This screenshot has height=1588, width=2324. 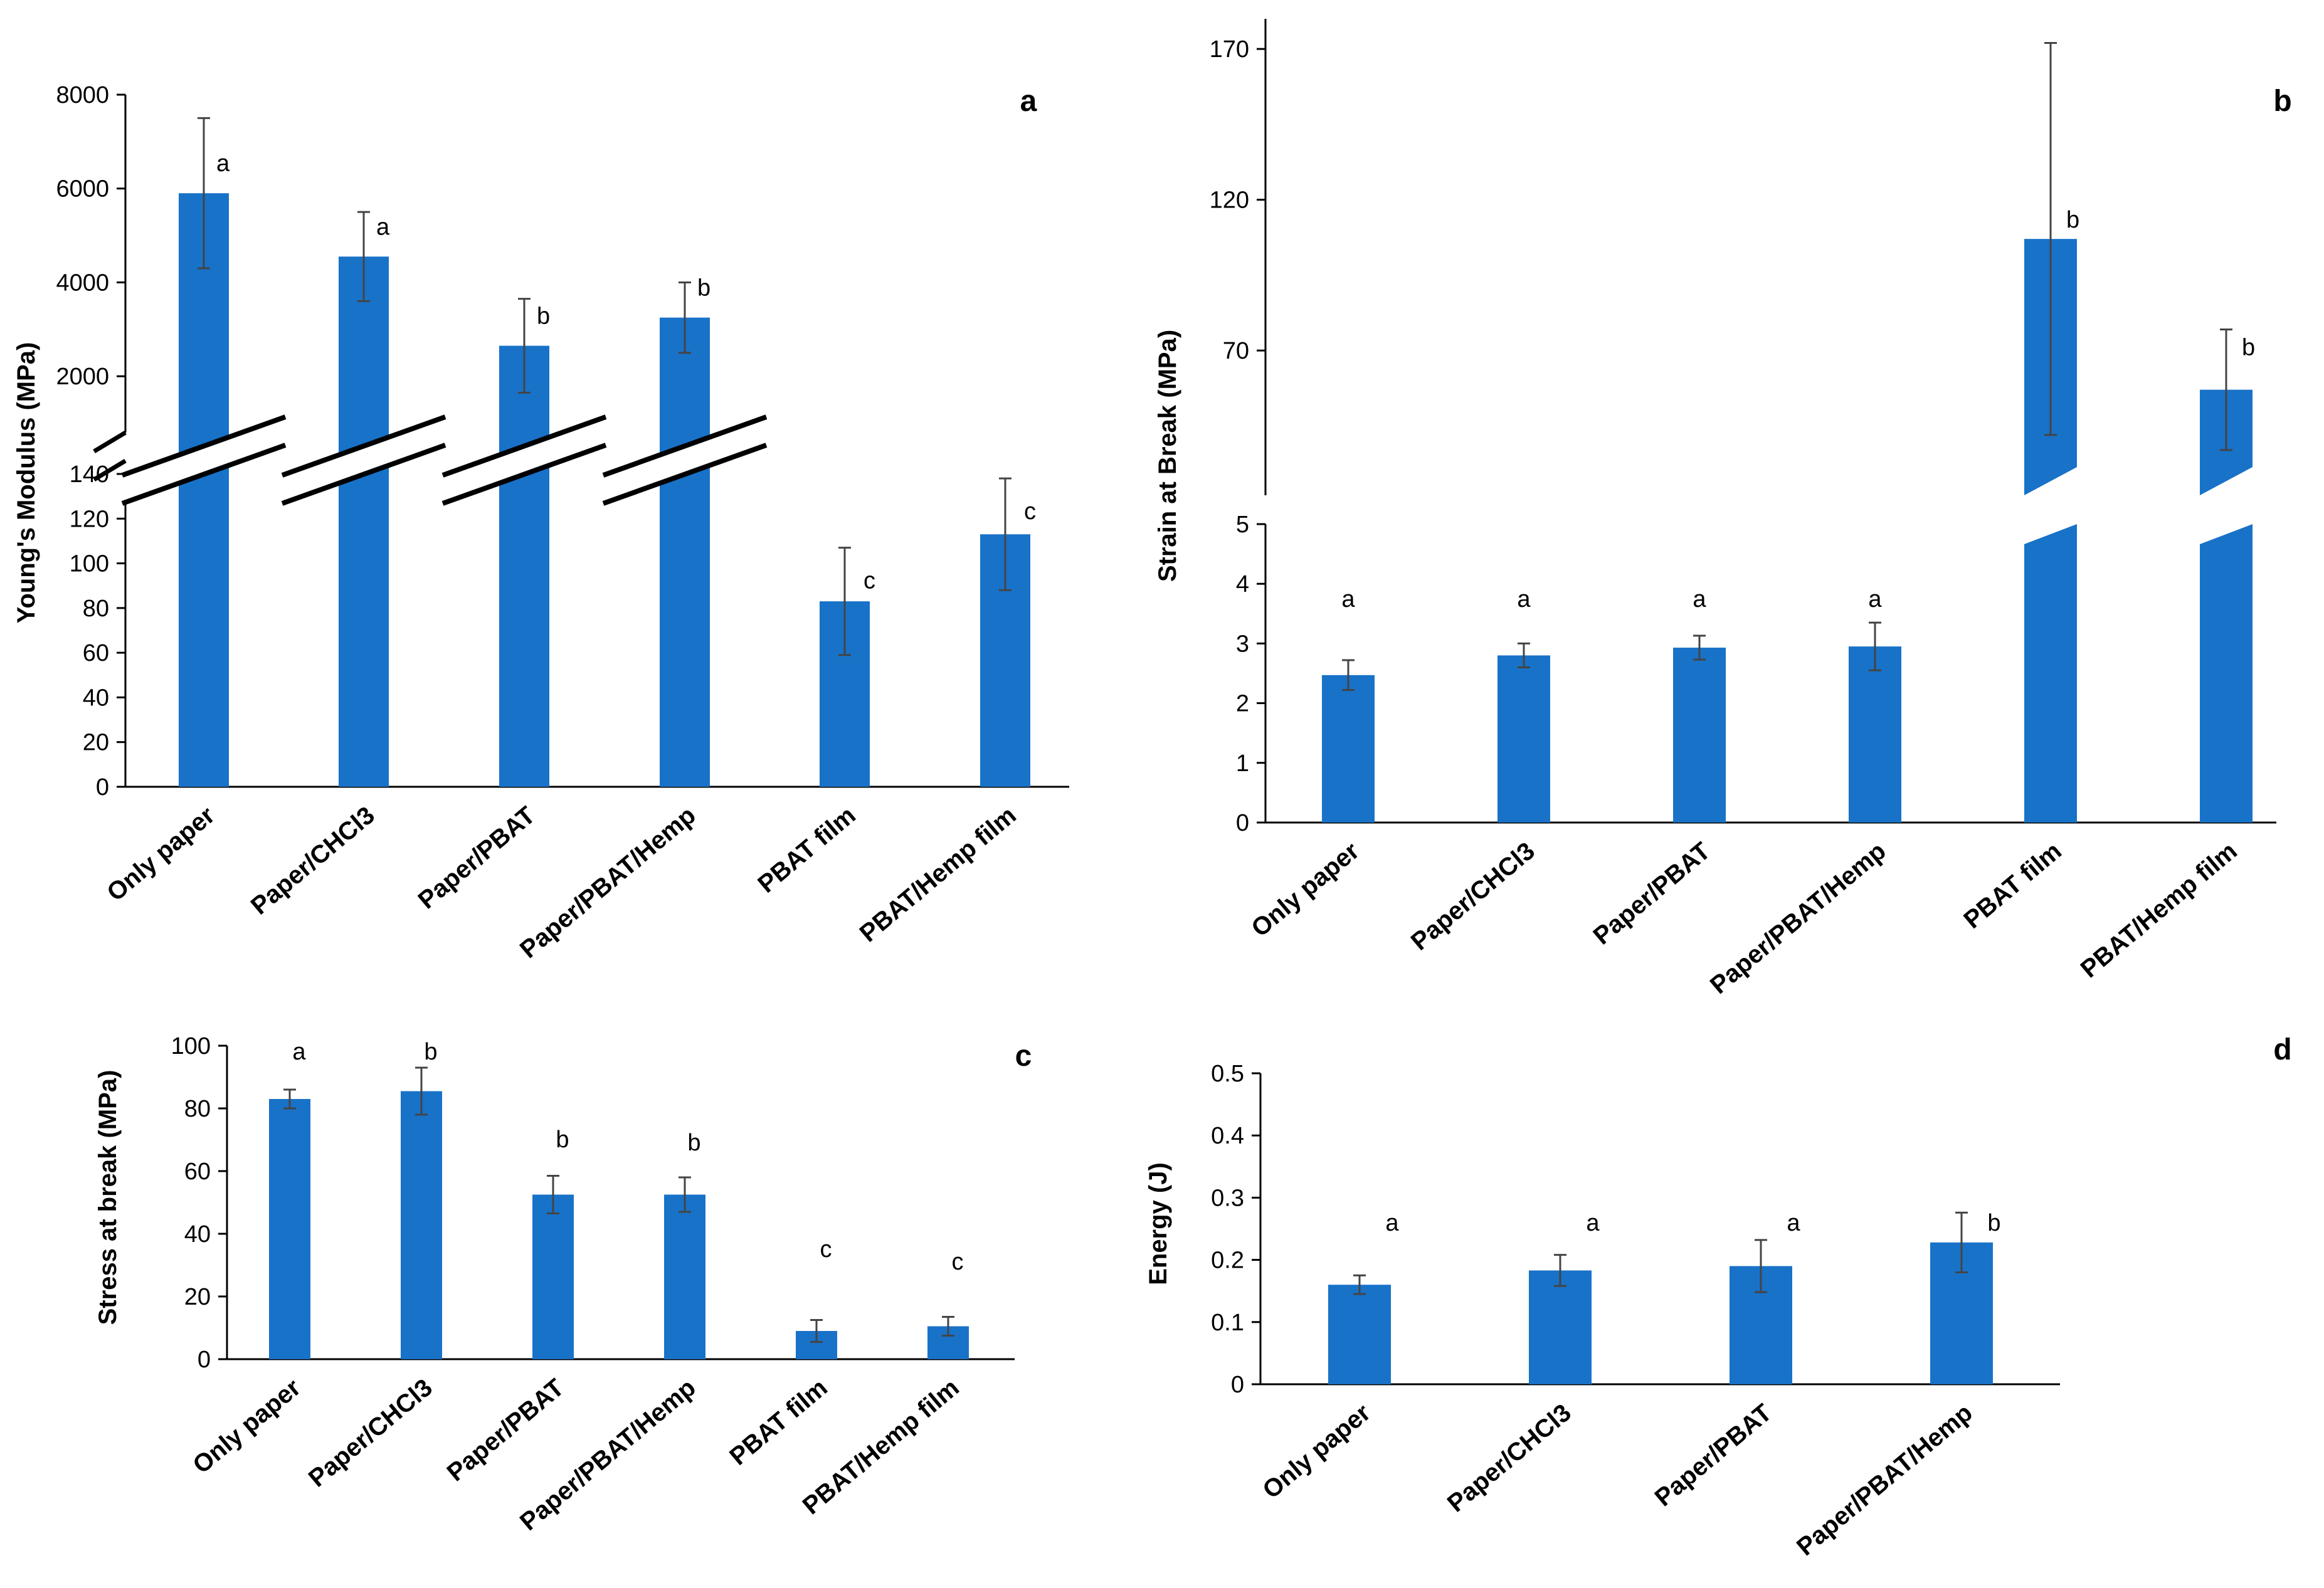 What do you see at coordinates (197, 1234) in the screenshot?
I see `y-tick-label-c: 40` at bounding box center [197, 1234].